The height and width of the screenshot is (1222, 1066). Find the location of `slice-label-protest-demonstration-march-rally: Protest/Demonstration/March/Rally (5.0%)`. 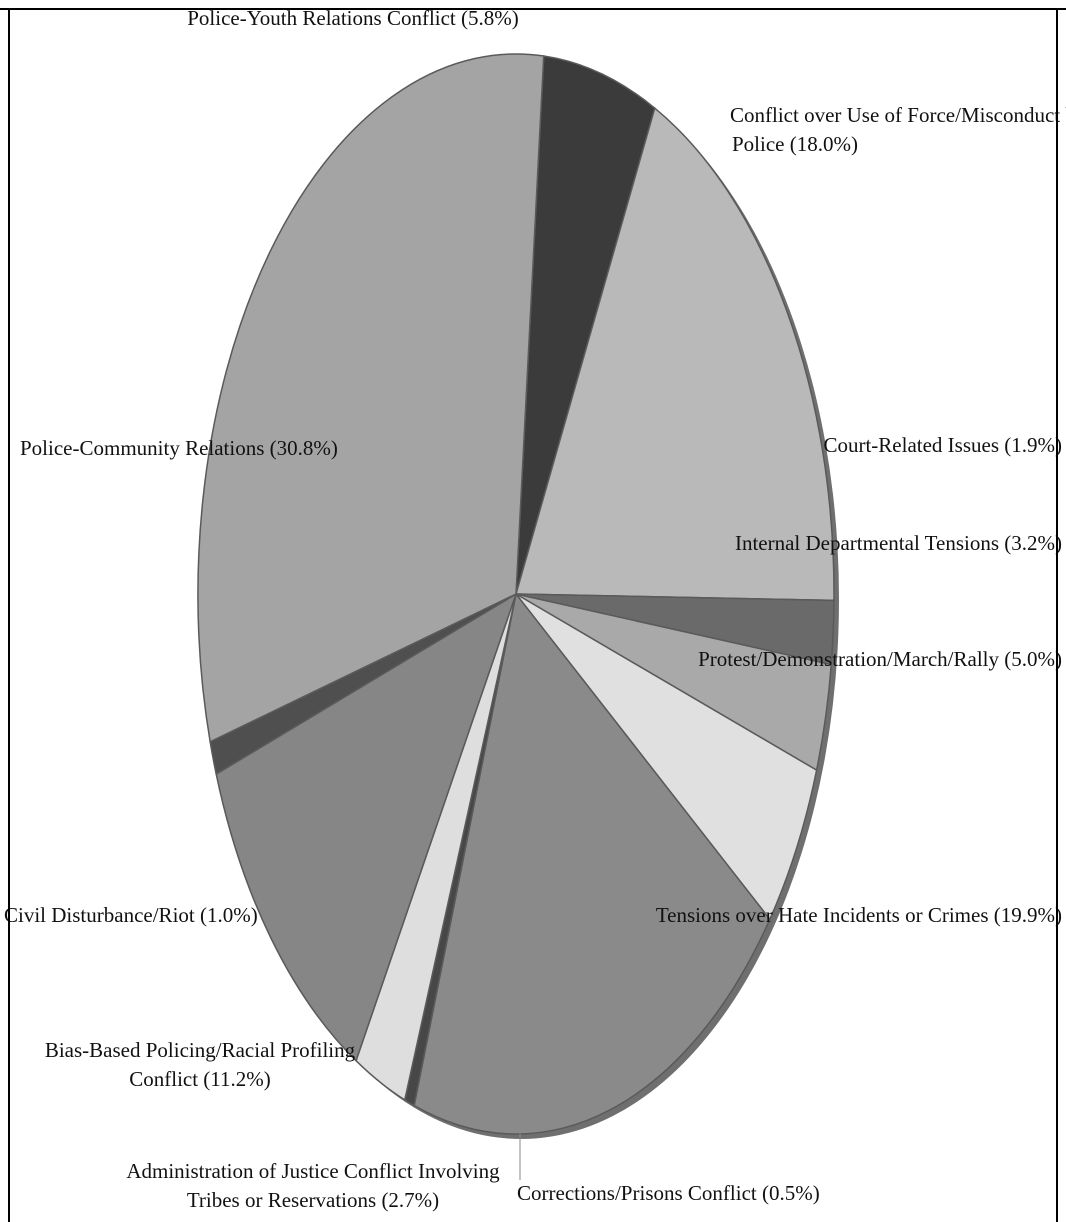

slice-label-protest-demonstration-march-rally: Protest/Demonstration/March/Rally (5.0%) is located at coordinates (880, 659).